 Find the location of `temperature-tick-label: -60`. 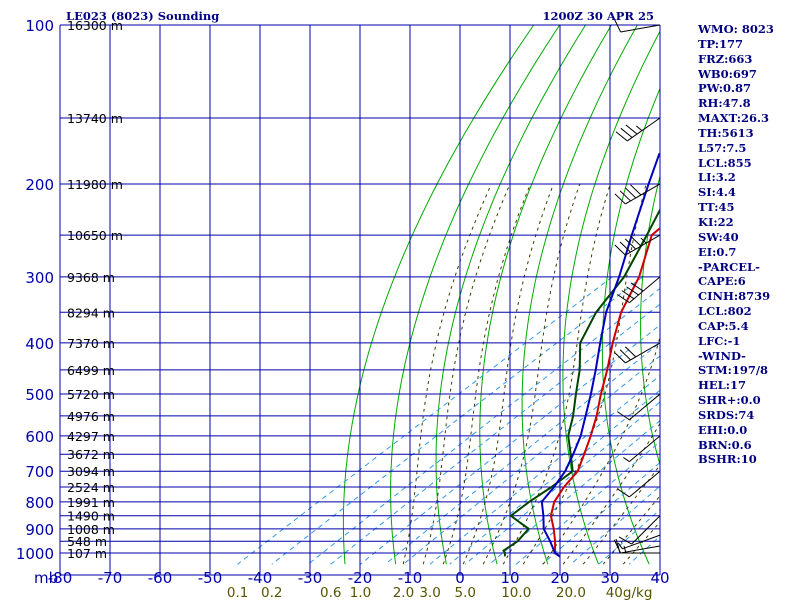

temperature-tick-label: -60 is located at coordinates (160, 578).